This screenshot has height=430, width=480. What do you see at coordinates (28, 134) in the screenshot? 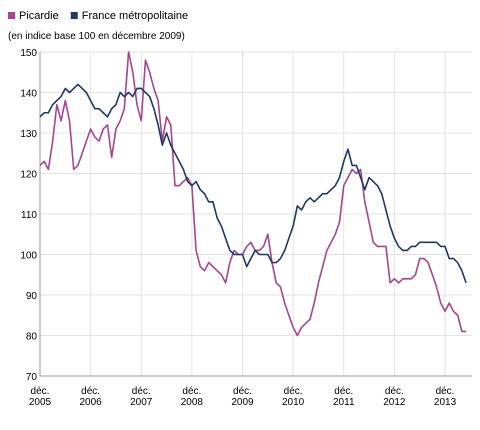
I see `y-tick-label: 130` at bounding box center [28, 134].